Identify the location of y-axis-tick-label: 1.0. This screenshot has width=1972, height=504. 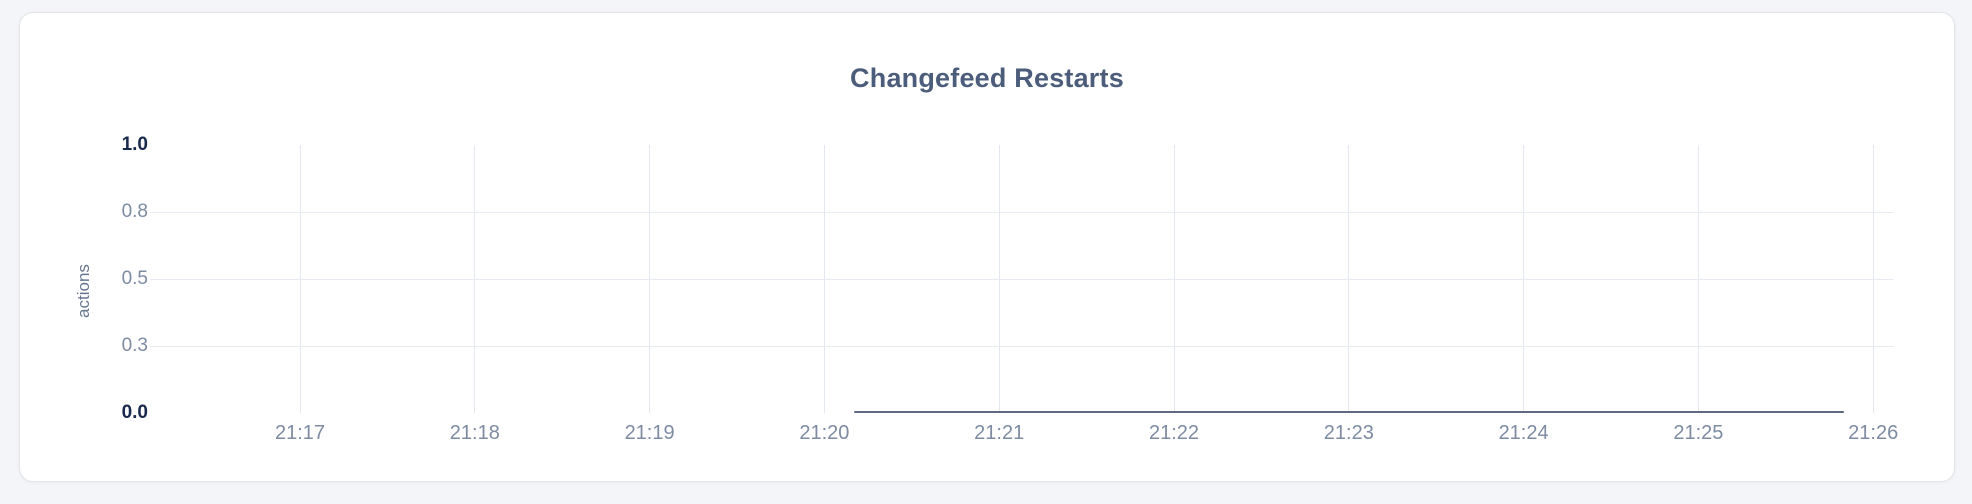
(134, 144).